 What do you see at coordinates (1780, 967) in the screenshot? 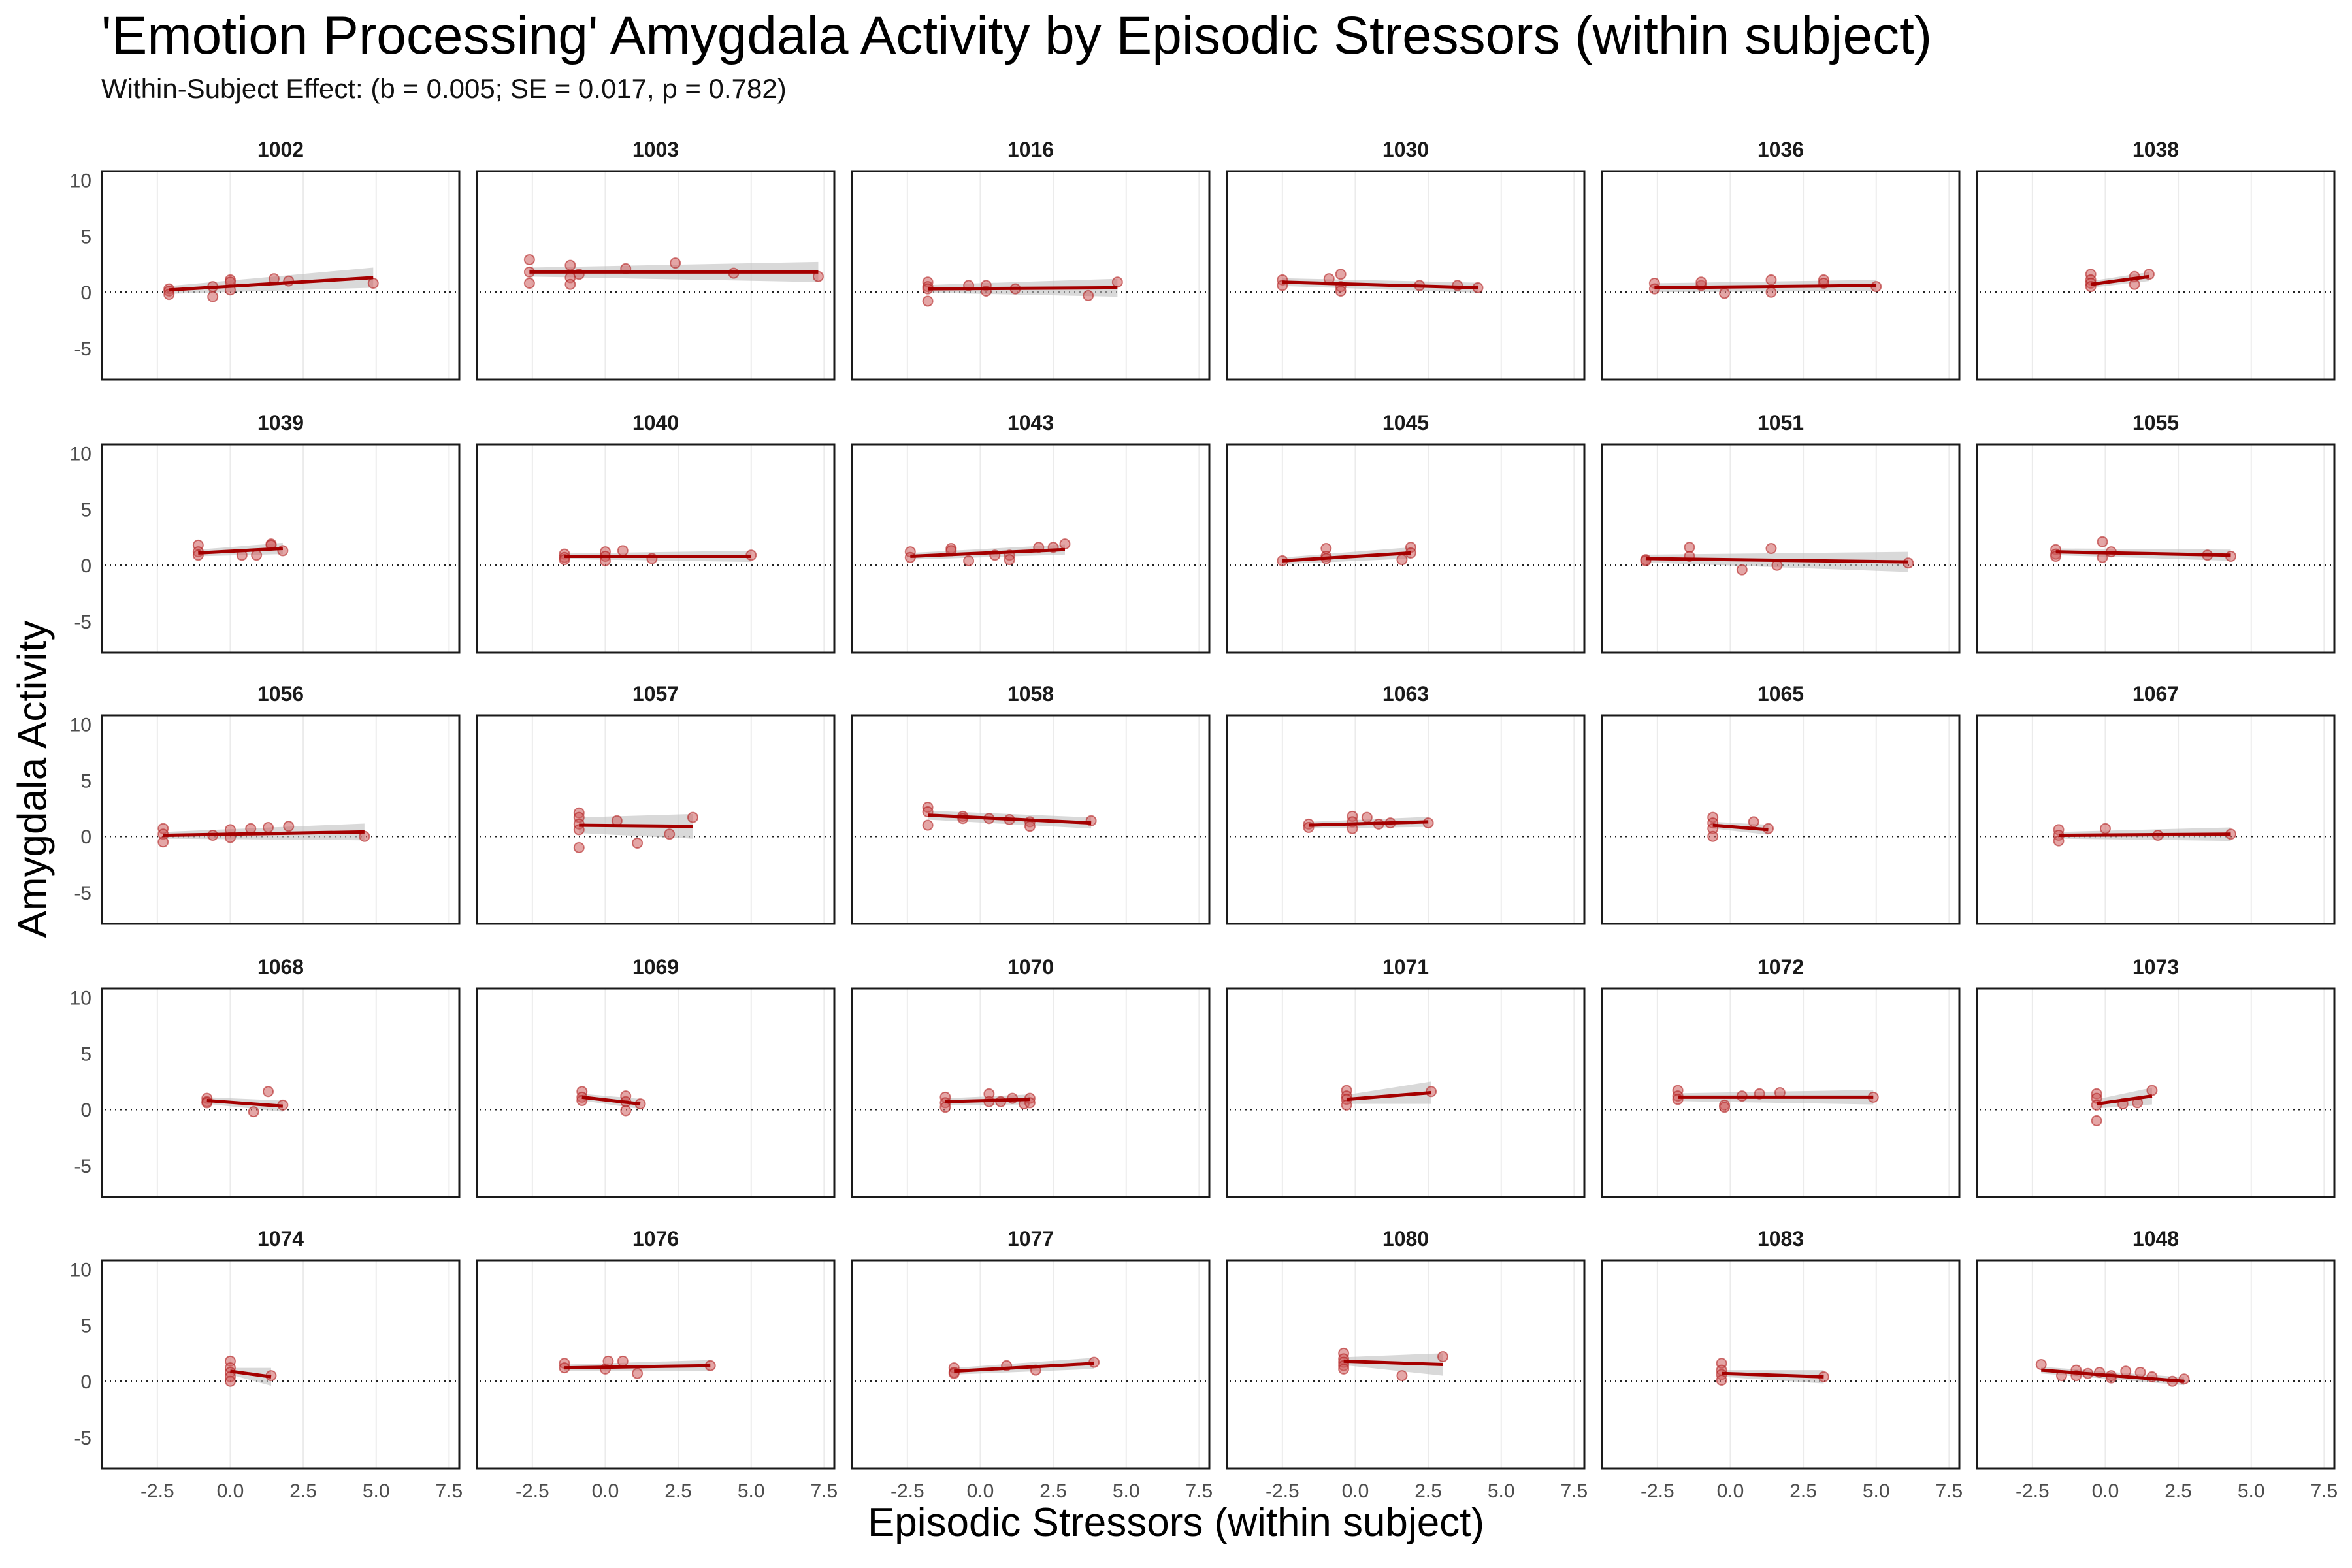
I see `facet-strip-label: 1072` at bounding box center [1780, 967].